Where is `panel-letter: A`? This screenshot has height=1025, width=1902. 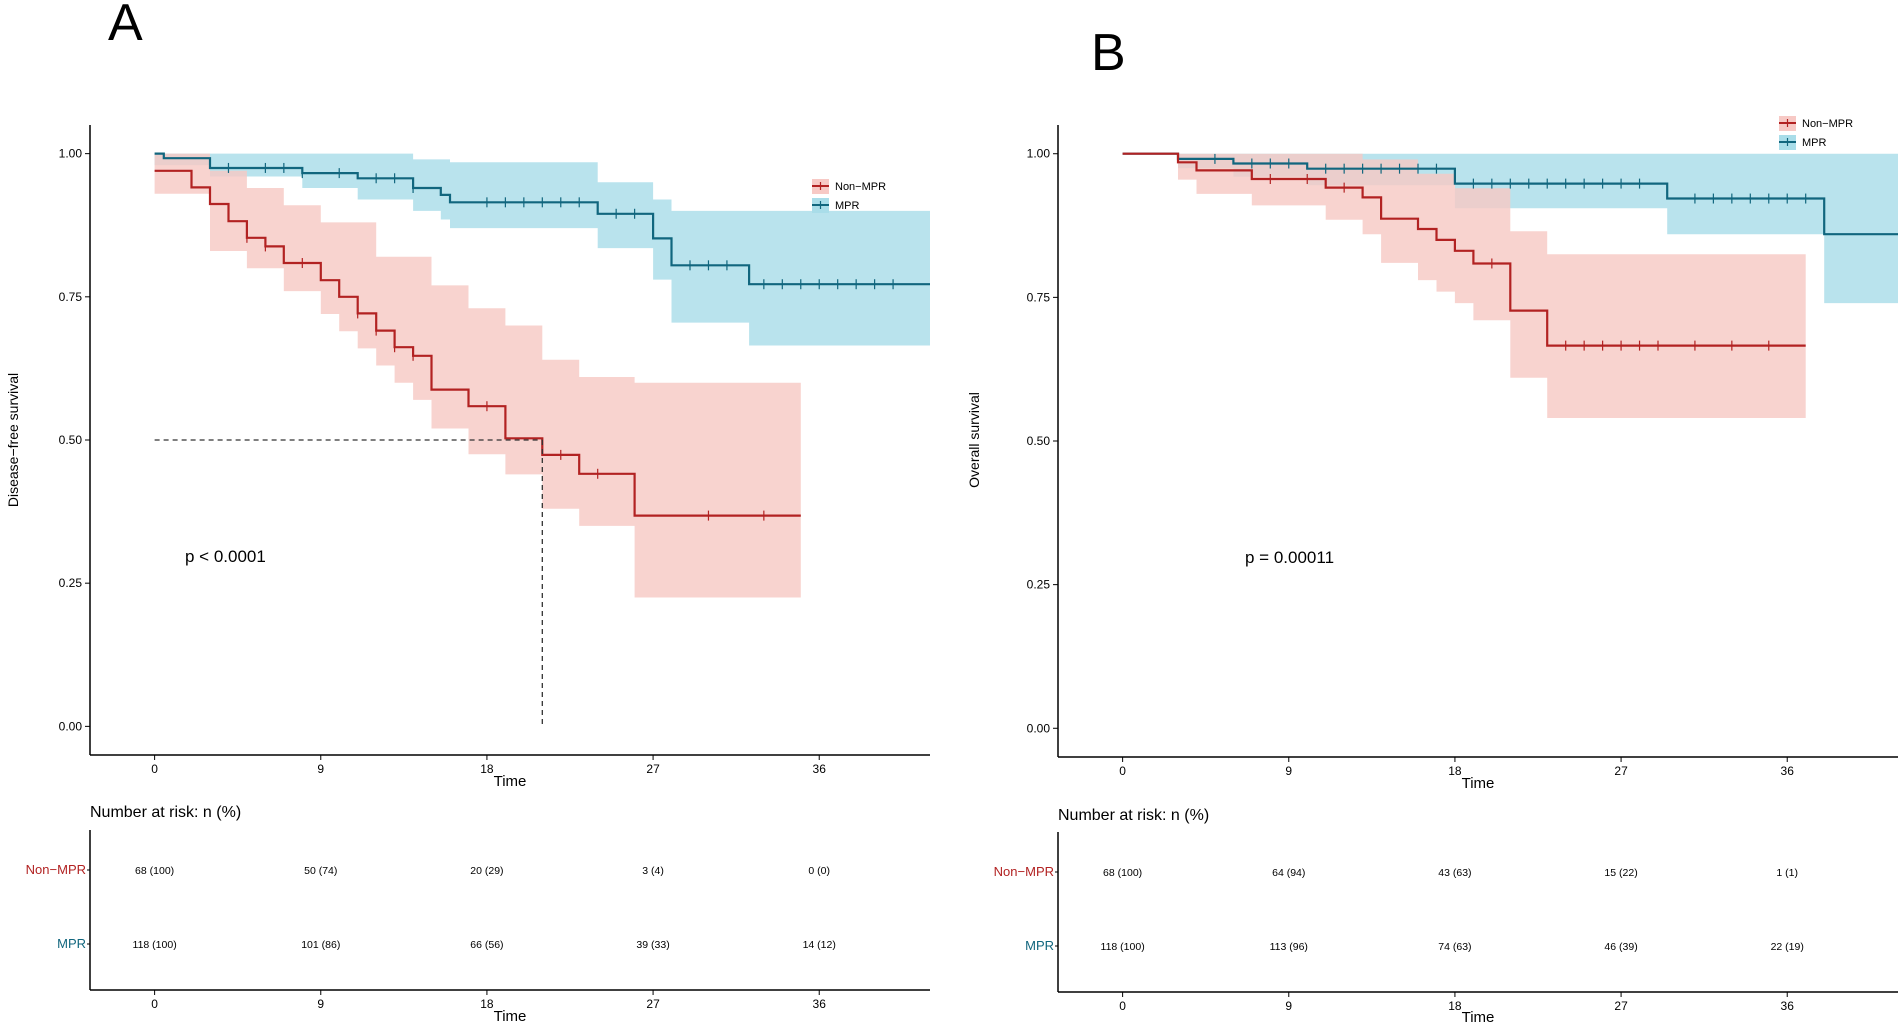
panel-letter: A is located at coordinates (125, 26).